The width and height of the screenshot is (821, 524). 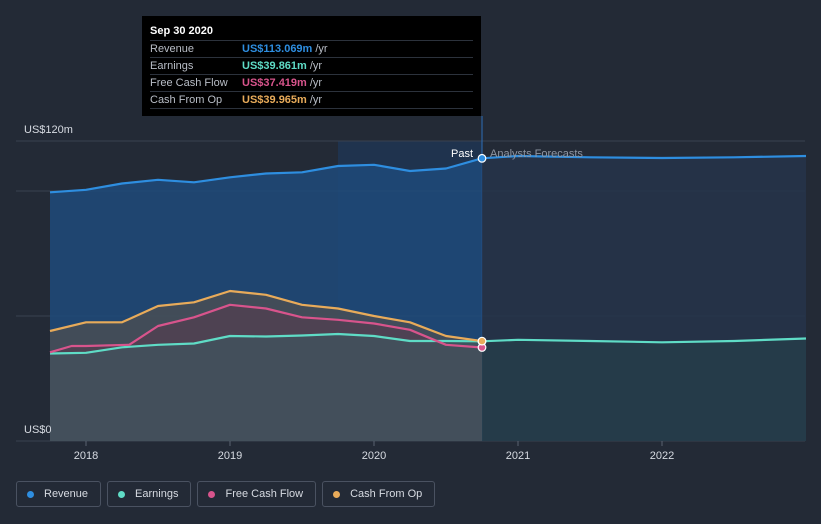 What do you see at coordinates (536, 154) in the screenshot?
I see `forecast-label: Analysts Forecasts` at bounding box center [536, 154].